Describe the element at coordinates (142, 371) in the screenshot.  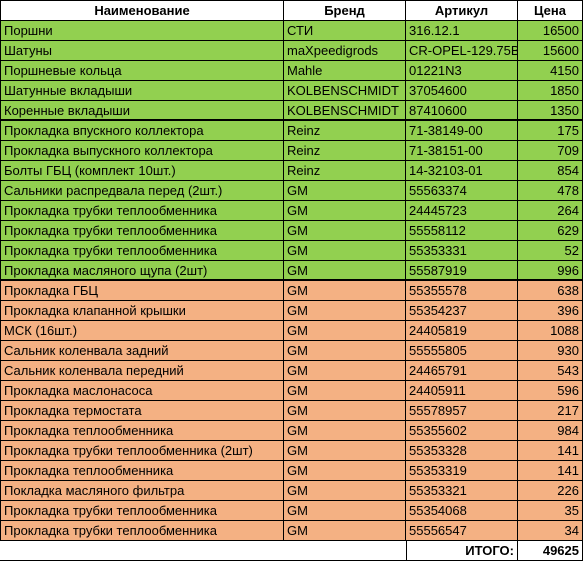
I see `cell-name: Сальник коленвала передний` at that location.